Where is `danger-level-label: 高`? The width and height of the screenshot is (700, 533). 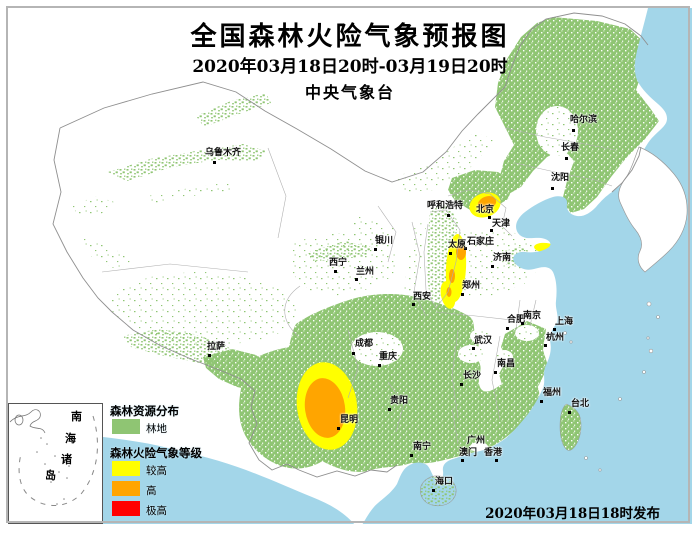
danger-level-label: 高 is located at coordinates (151, 491).